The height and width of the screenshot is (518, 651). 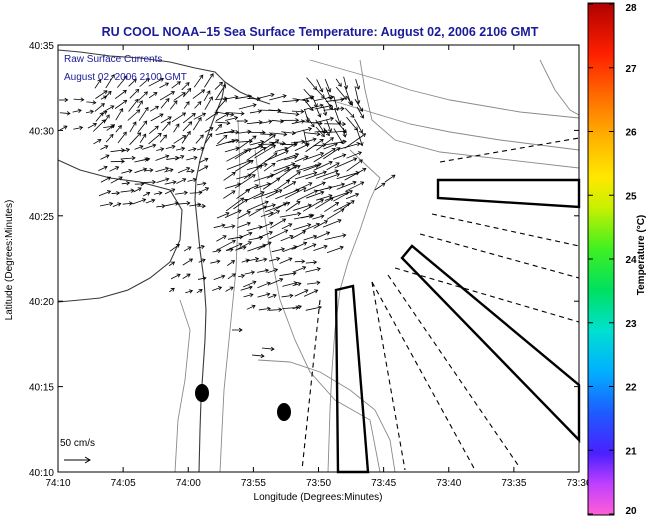 What do you see at coordinates (243, 402) in the screenshot?
I see `station-markers` at bounding box center [243, 402].